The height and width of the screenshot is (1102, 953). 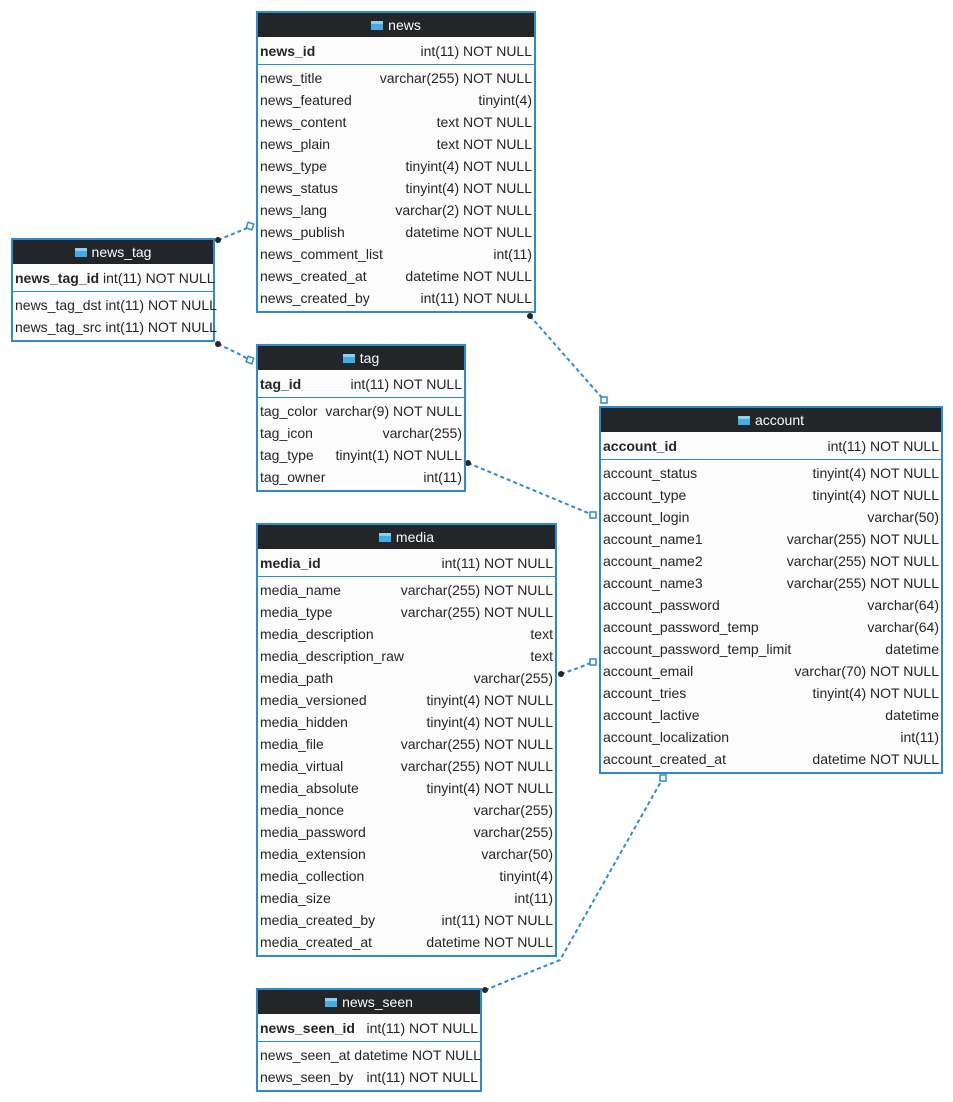 I want to click on column-row: news_publish datetime NOT NULL, so click(x=396, y=232).